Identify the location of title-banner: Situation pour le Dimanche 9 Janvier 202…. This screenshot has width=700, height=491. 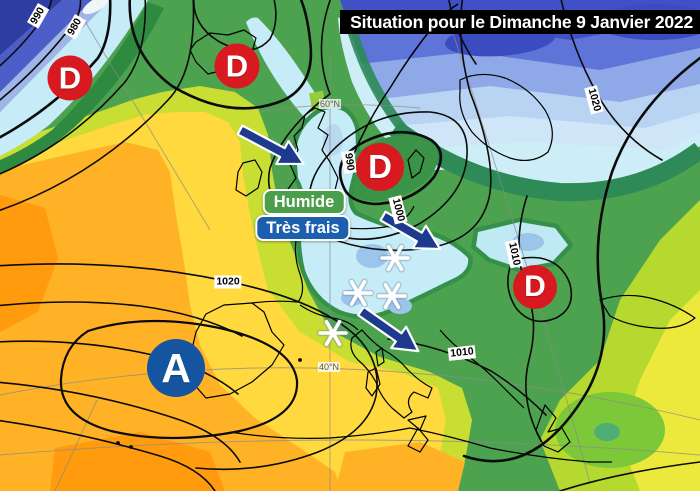
(520, 22).